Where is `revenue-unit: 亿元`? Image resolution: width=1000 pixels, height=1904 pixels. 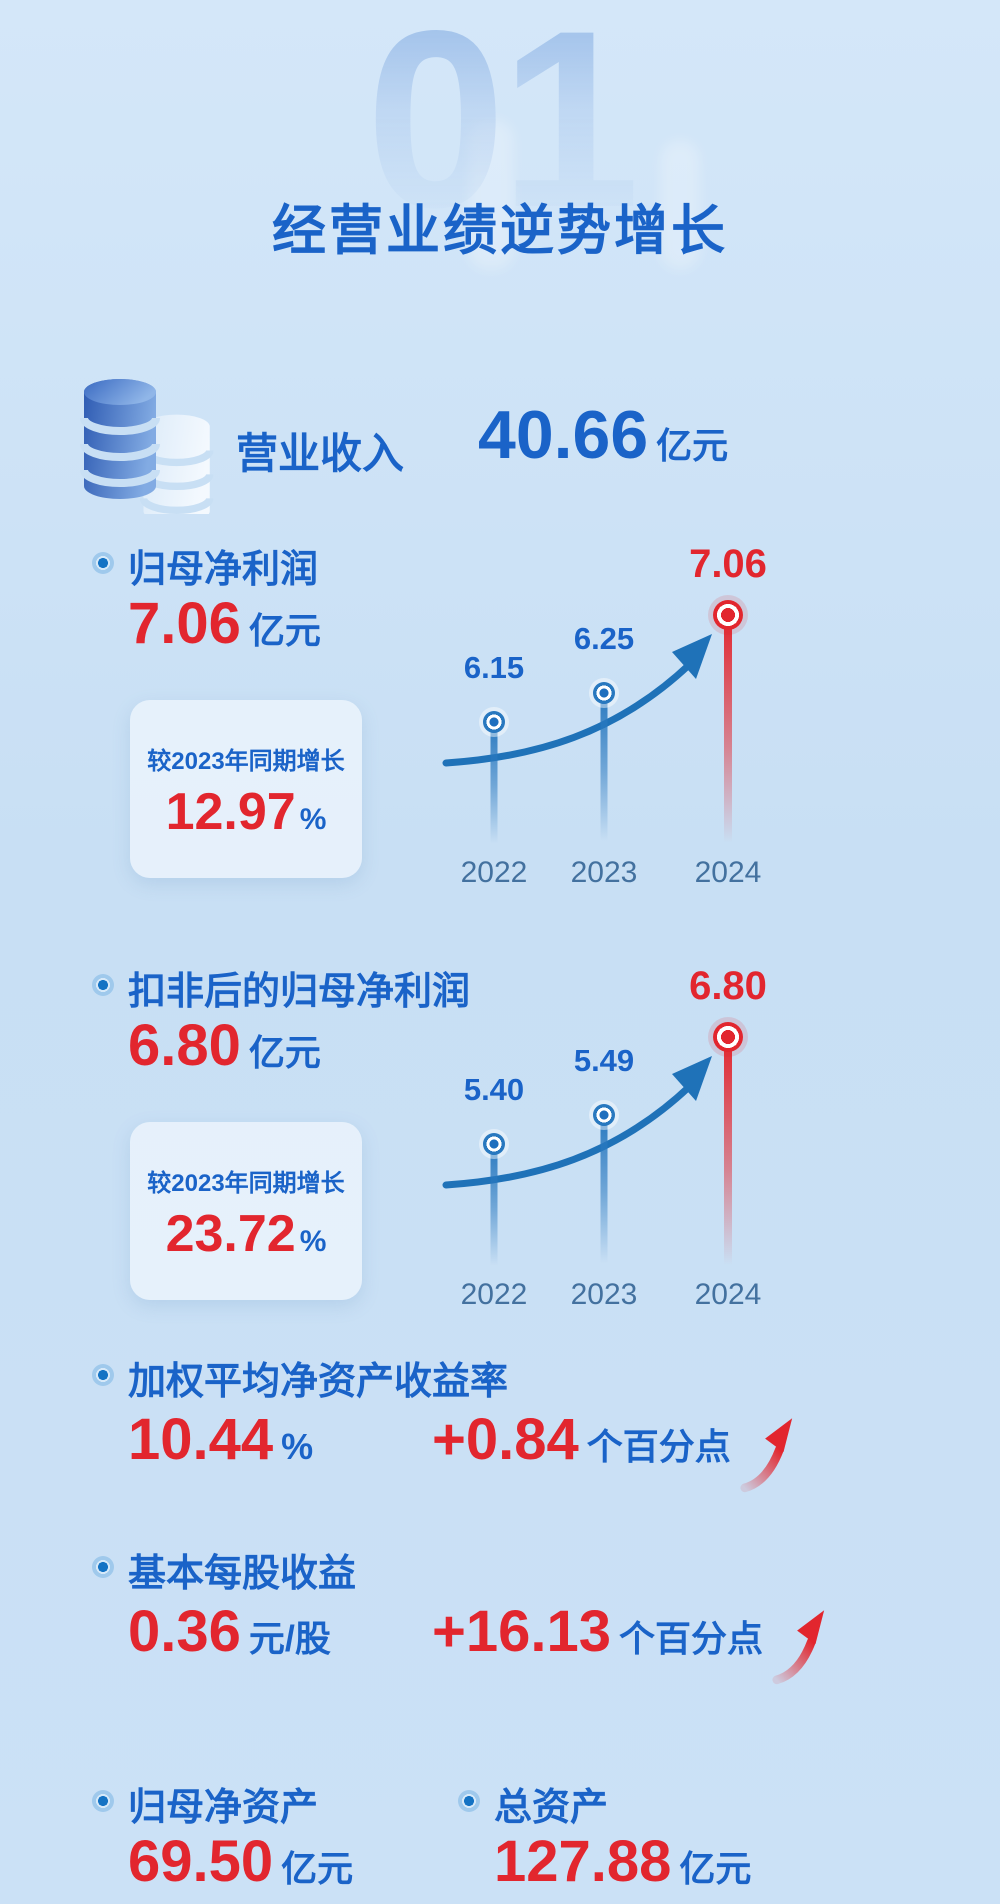 revenue-unit: 亿元 is located at coordinates (692, 445).